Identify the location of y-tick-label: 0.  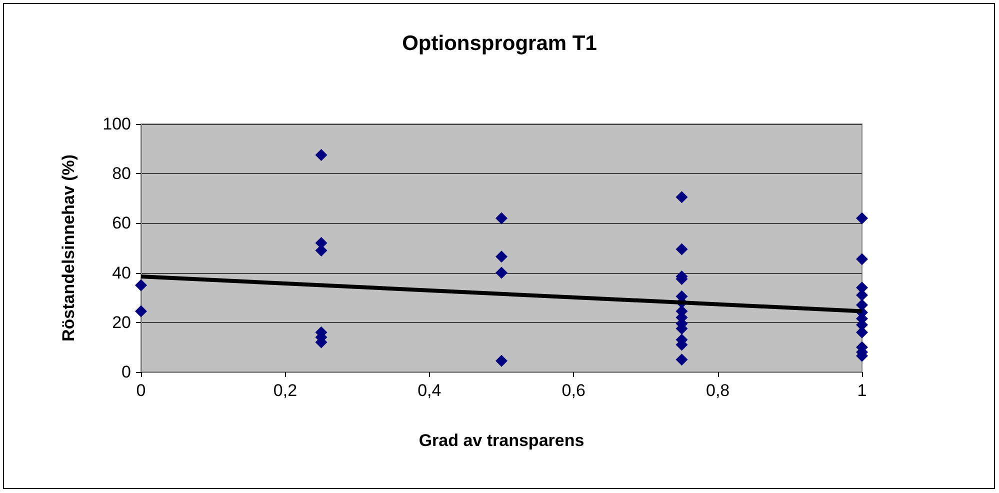
(126, 372).